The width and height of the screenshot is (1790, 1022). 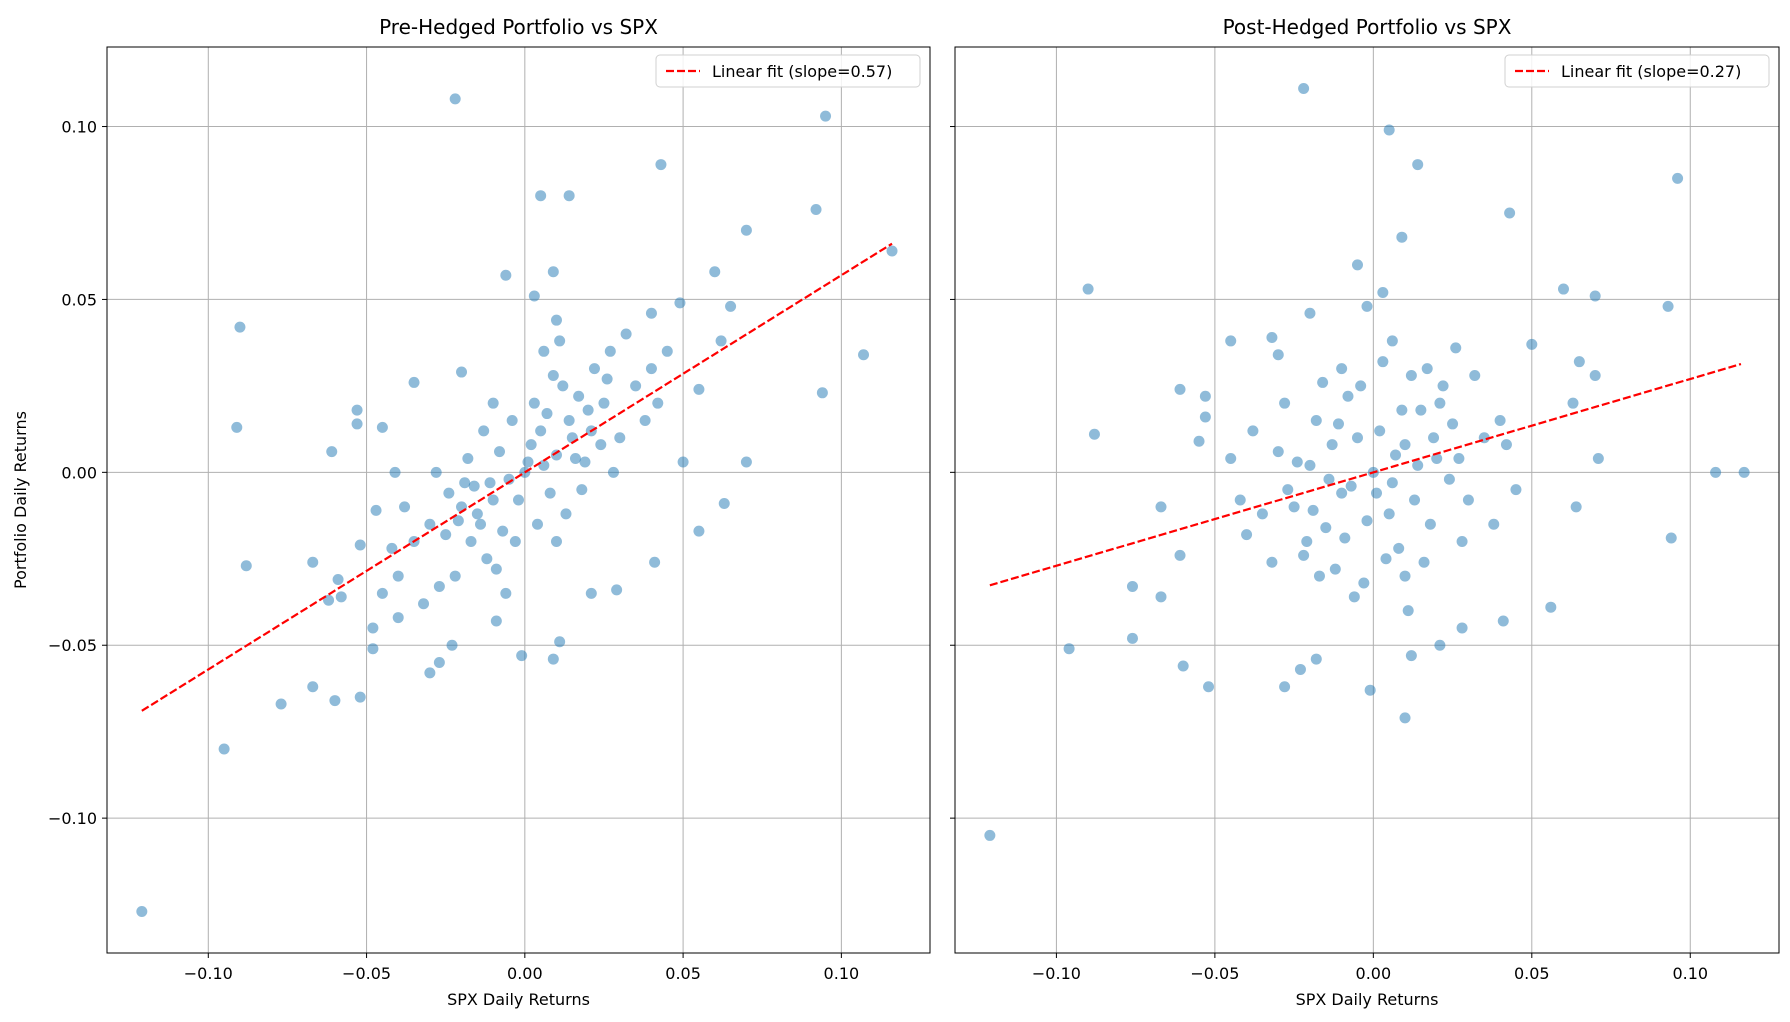 I want to click on subplot-title: Post-Hedged Portfolio vs SPX, so click(x=1367, y=27).